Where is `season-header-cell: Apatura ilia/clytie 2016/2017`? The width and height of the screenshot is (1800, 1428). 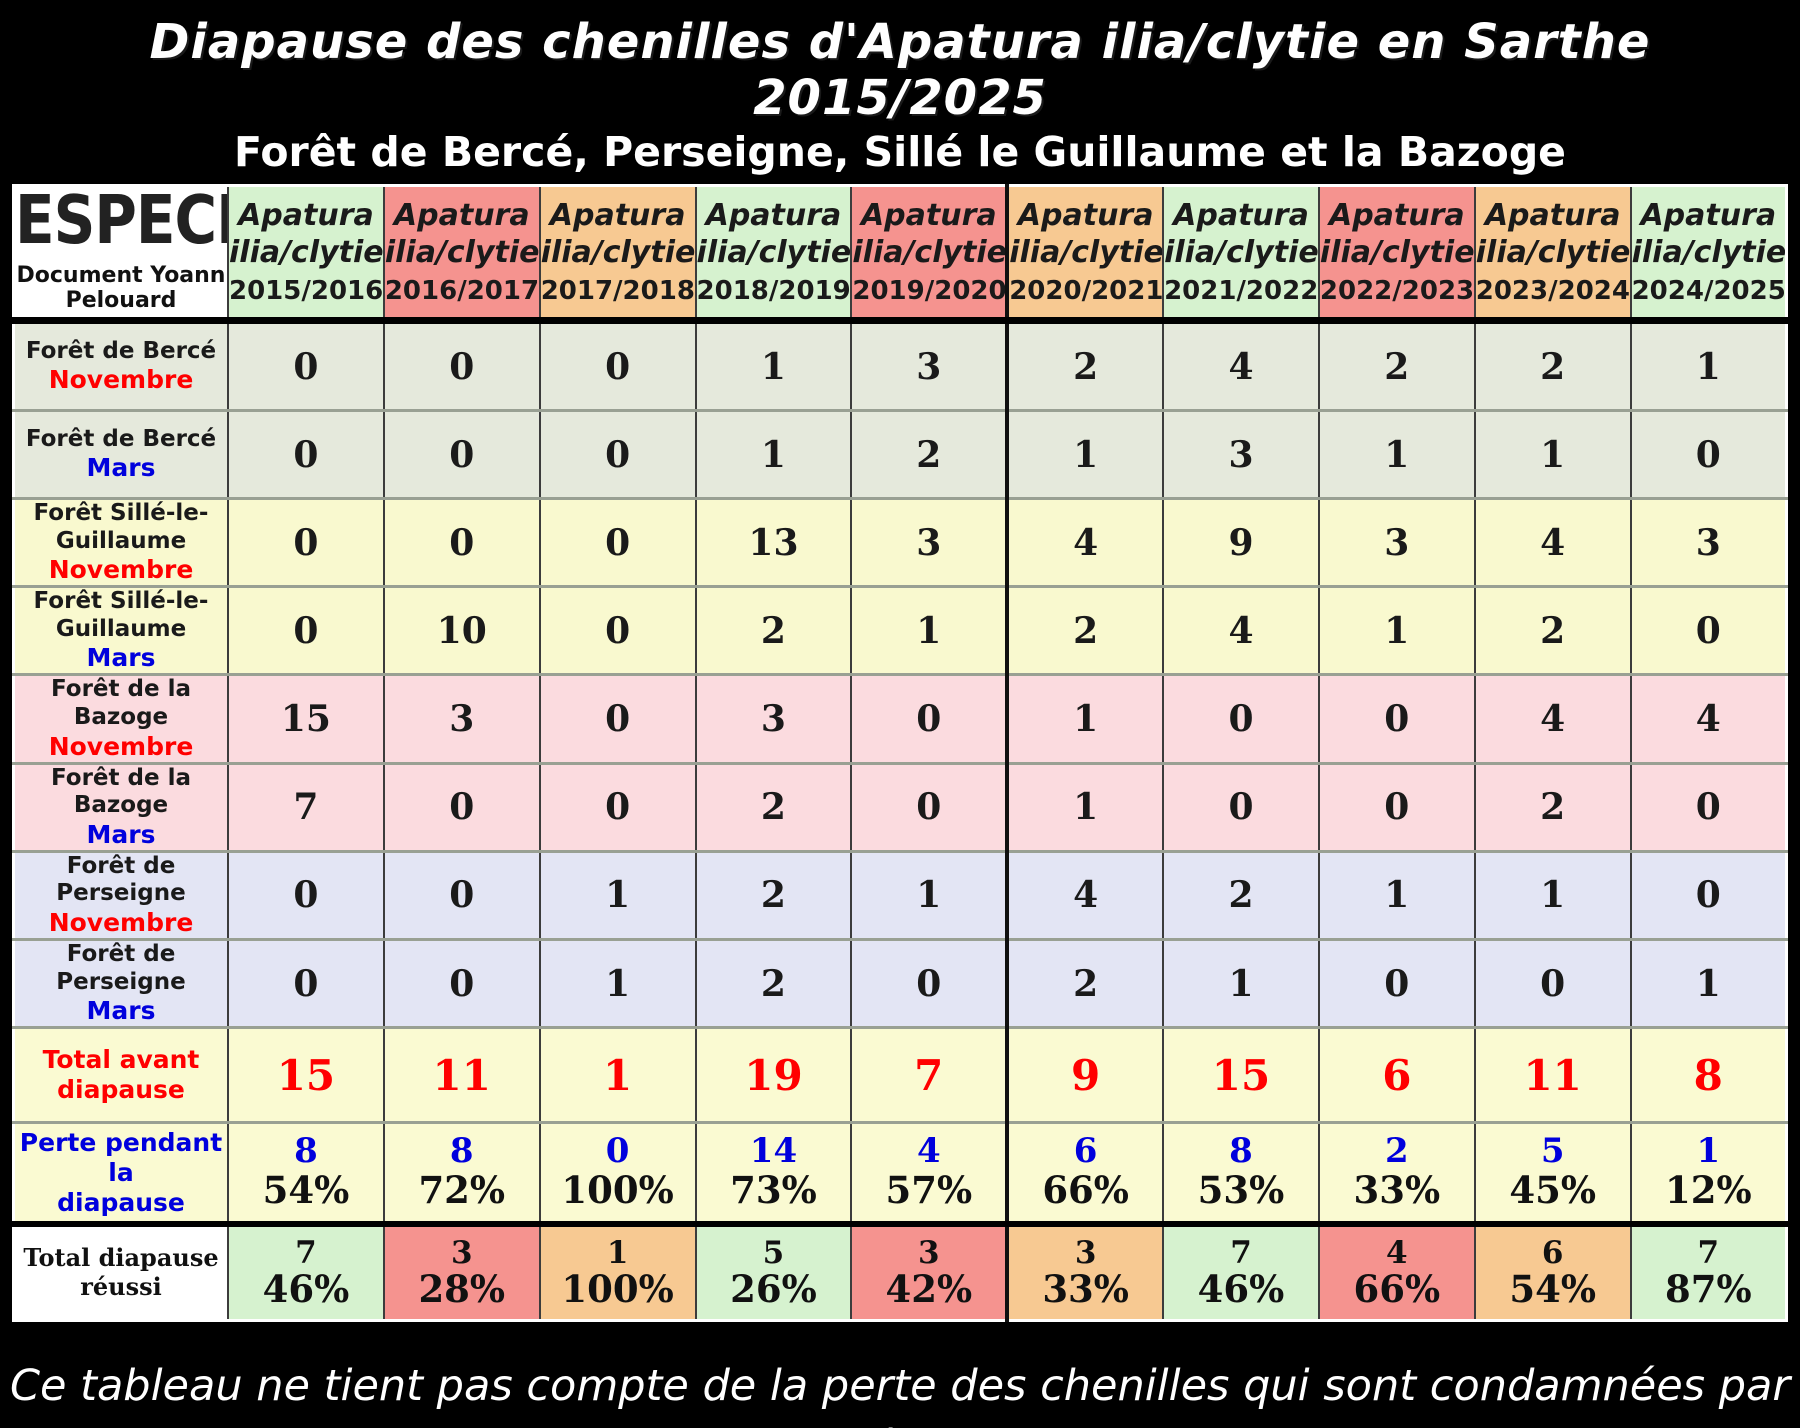
season-header-cell: Apatura ilia/clytie 2016/2017 is located at coordinates (461, 254).